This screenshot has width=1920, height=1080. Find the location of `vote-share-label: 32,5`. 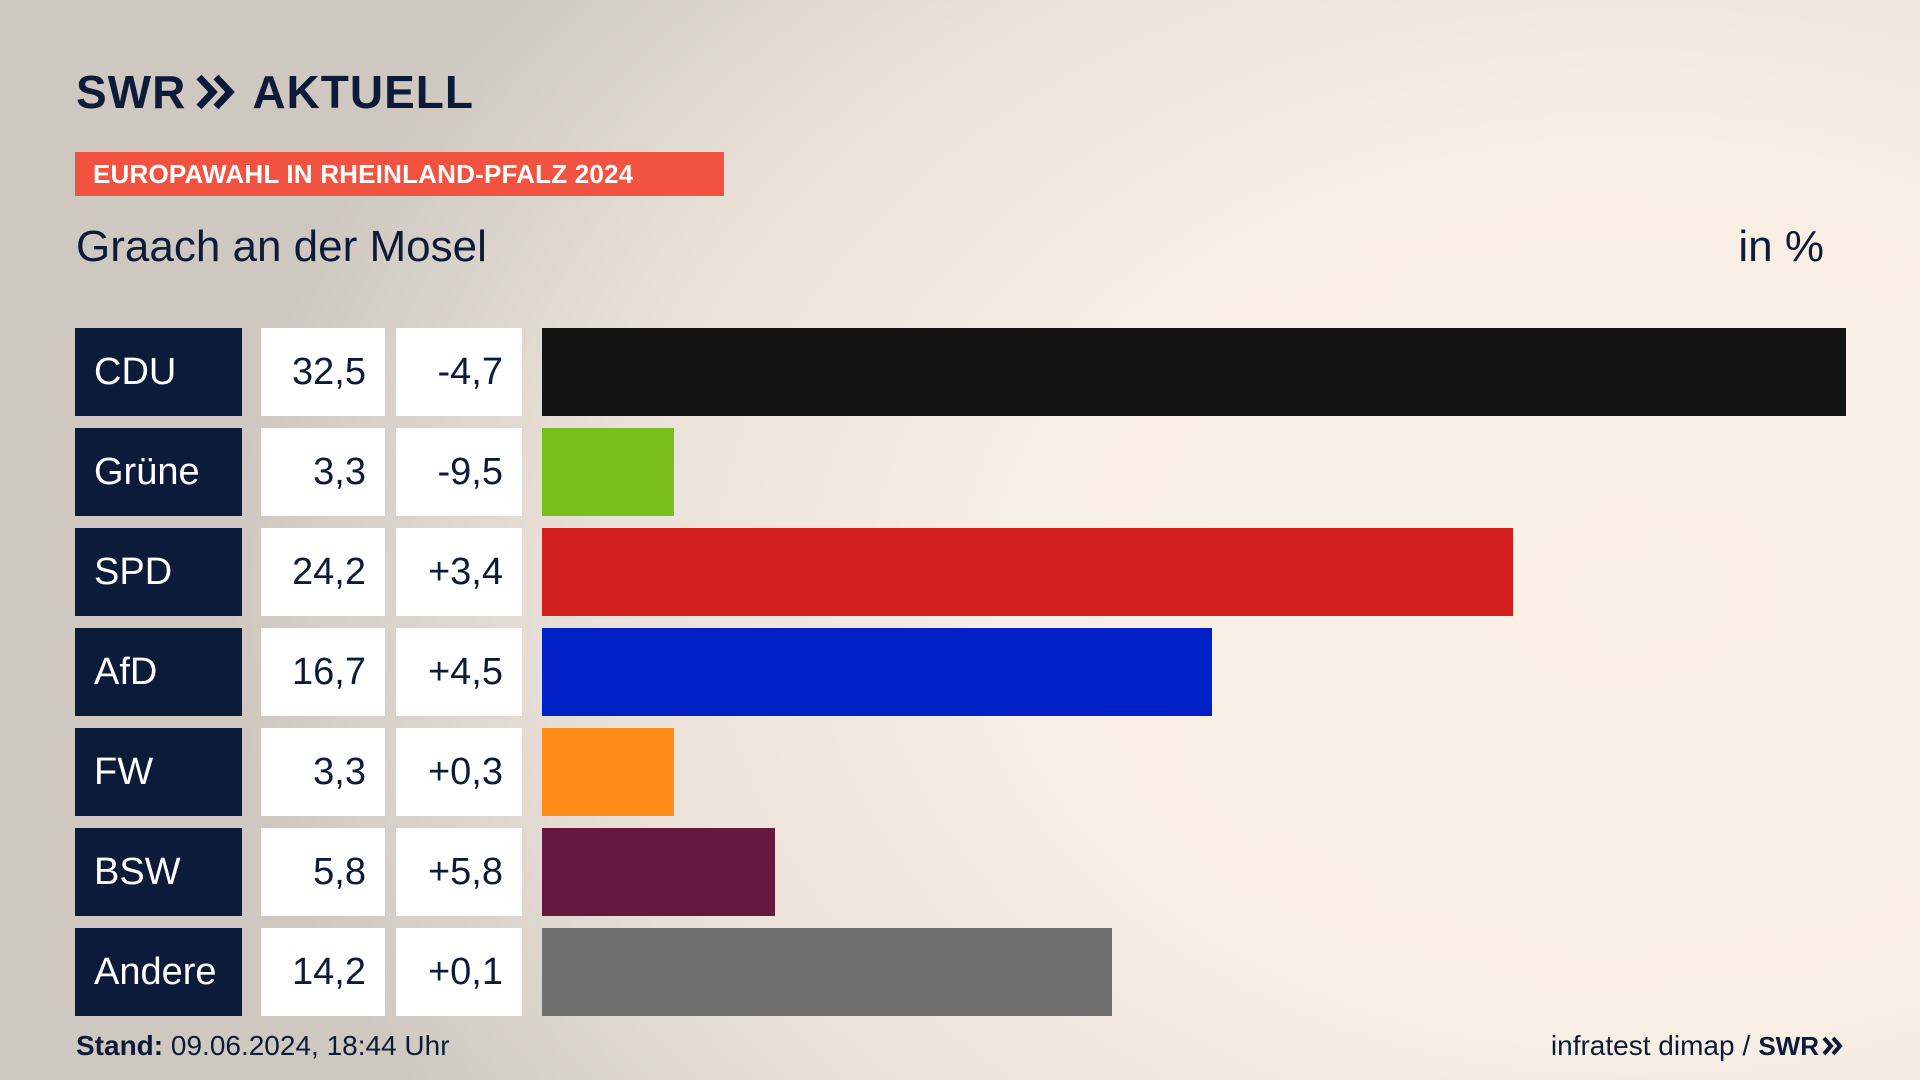

vote-share-label: 32,5 is located at coordinates (323, 372).